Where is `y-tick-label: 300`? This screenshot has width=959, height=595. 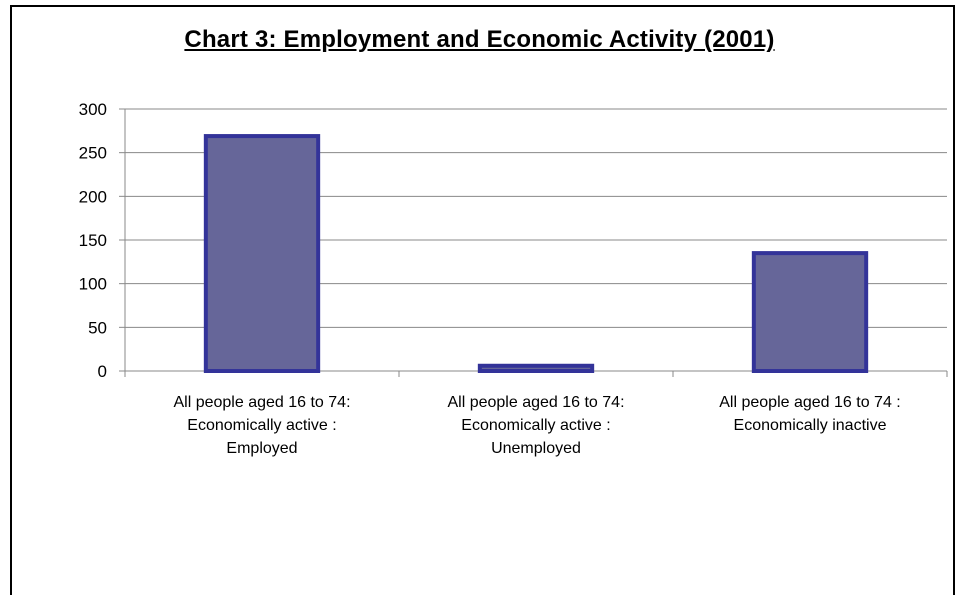
y-tick-label: 300 is located at coordinates (93, 109).